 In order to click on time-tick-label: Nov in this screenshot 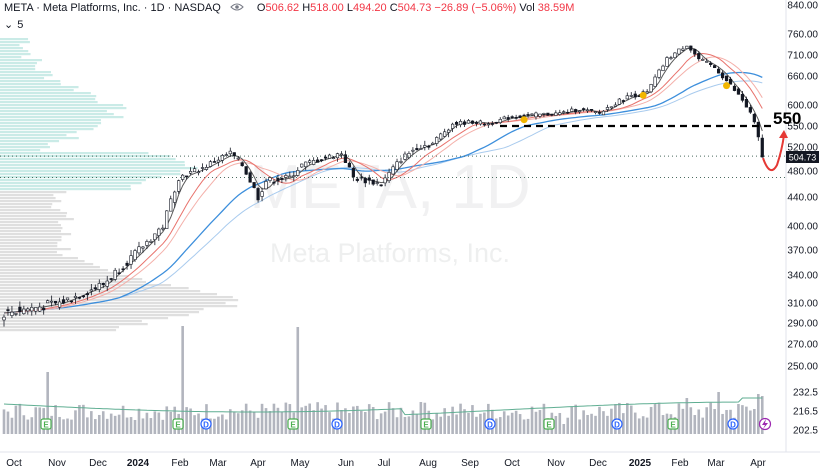, I will do `click(57, 463)`.